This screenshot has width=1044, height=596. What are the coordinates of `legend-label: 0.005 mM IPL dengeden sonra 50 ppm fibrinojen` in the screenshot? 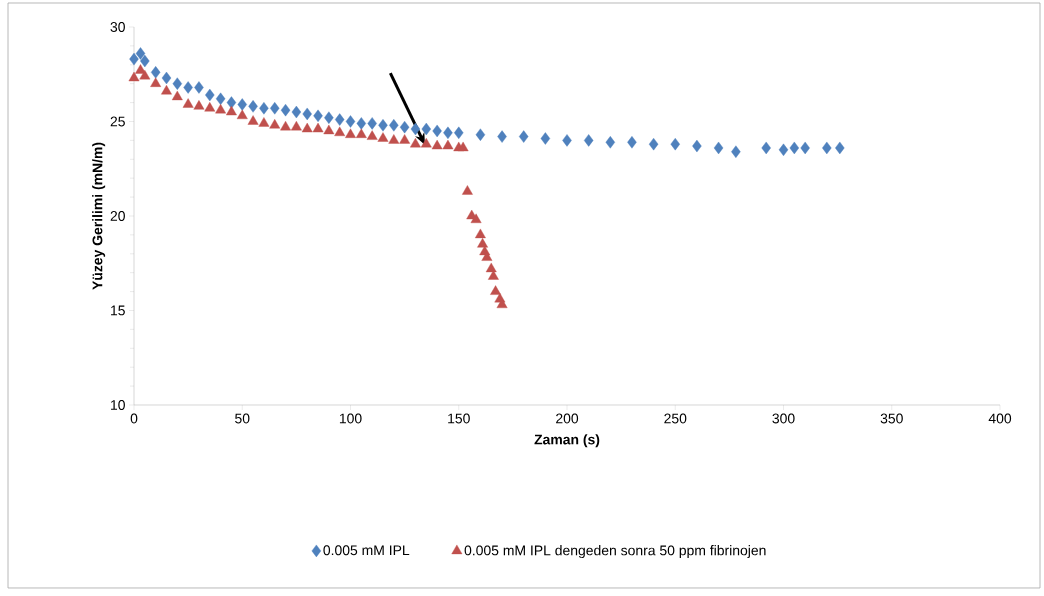 It's located at (615, 552).